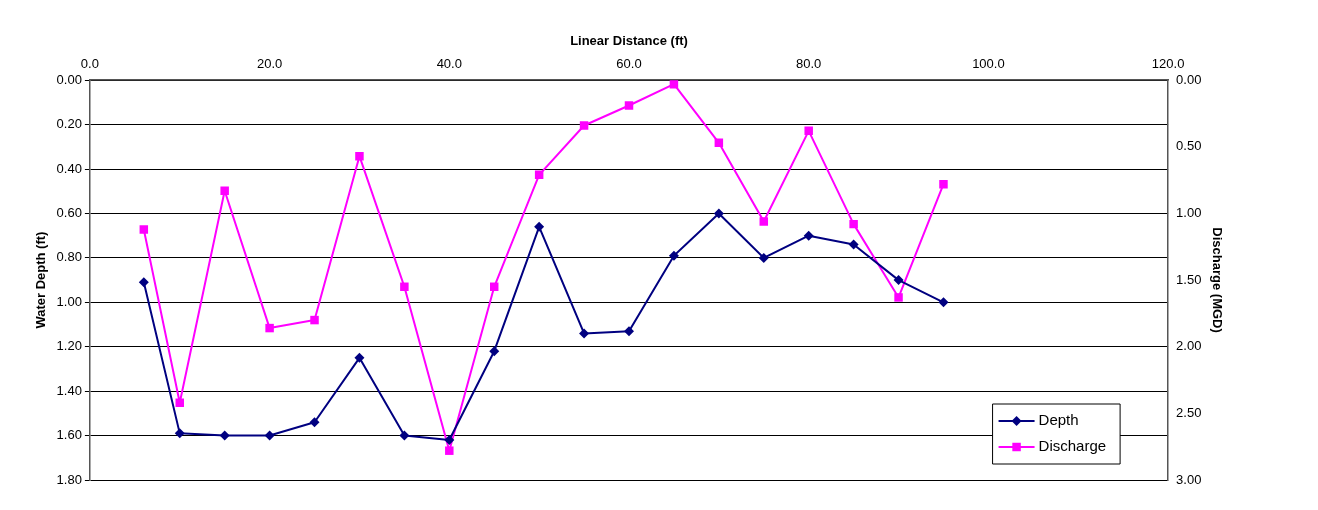 Image resolution: width=1318 pixels, height=510 pixels. I want to click on y-tick-label: 1.00, so click(69, 301).